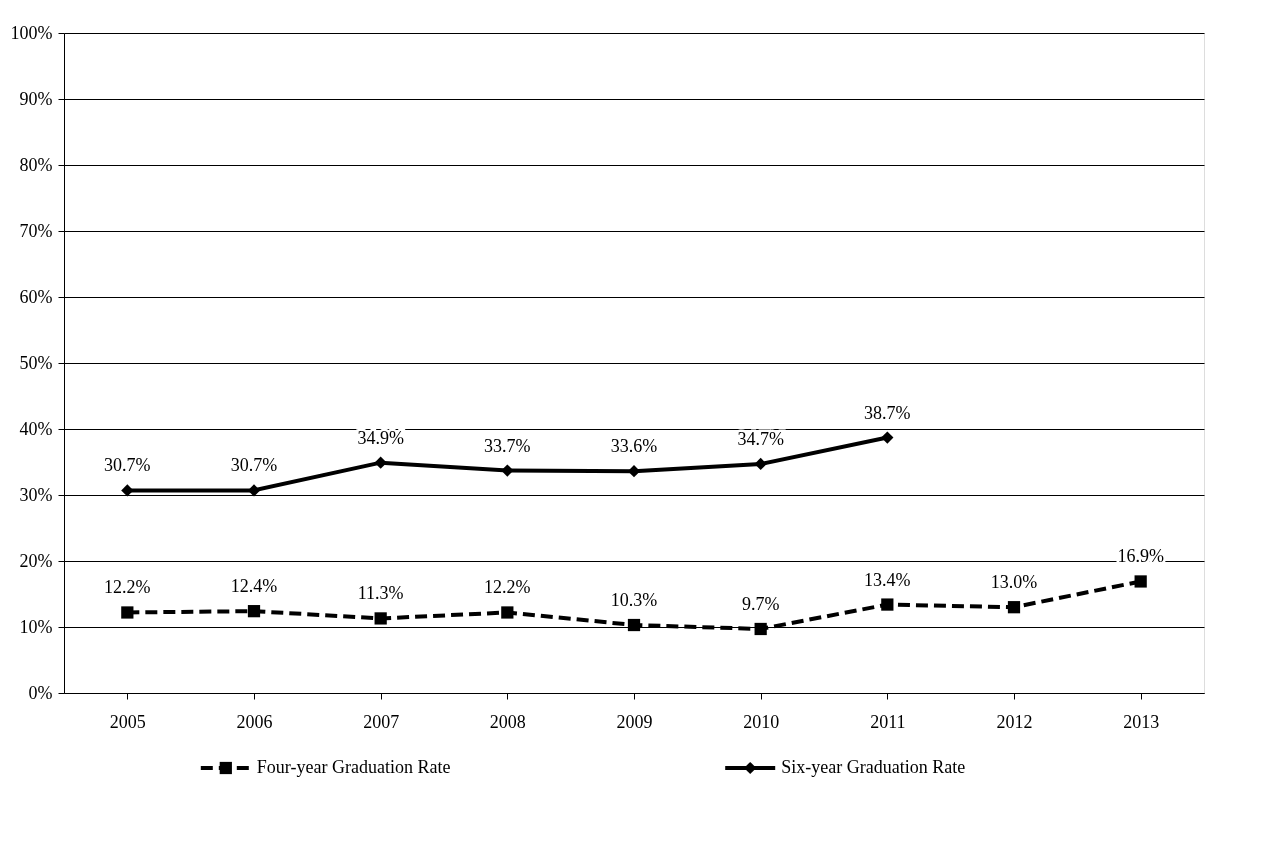  What do you see at coordinates (36, 230) in the screenshot?
I see `y-tick-label: 70%` at bounding box center [36, 230].